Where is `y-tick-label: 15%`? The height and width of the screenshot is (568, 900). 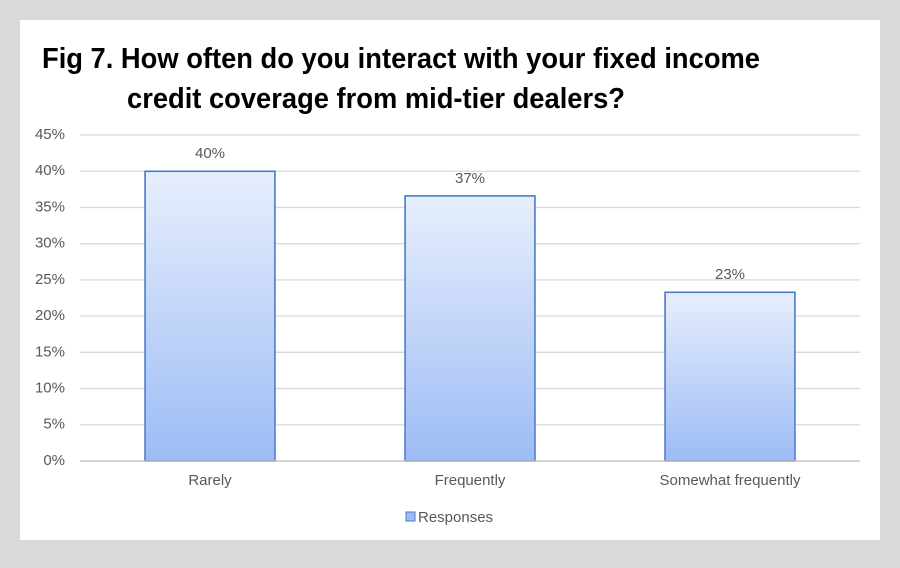
y-tick-label: 15% is located at coordinates (50, 351).